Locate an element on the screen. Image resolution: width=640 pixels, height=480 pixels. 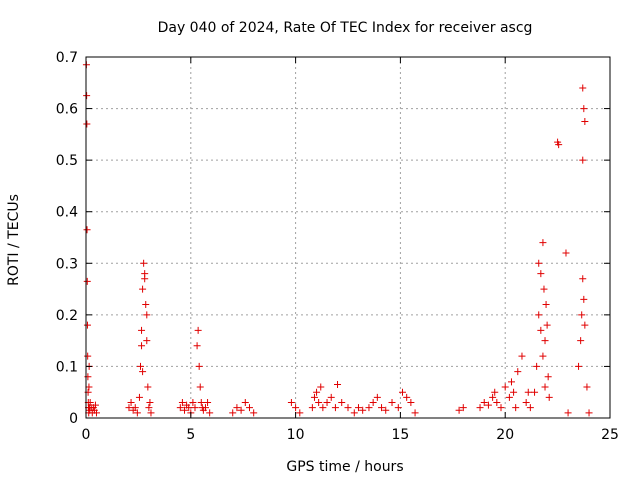
x-tick-label: 25 is located at coordinates (610, 435).